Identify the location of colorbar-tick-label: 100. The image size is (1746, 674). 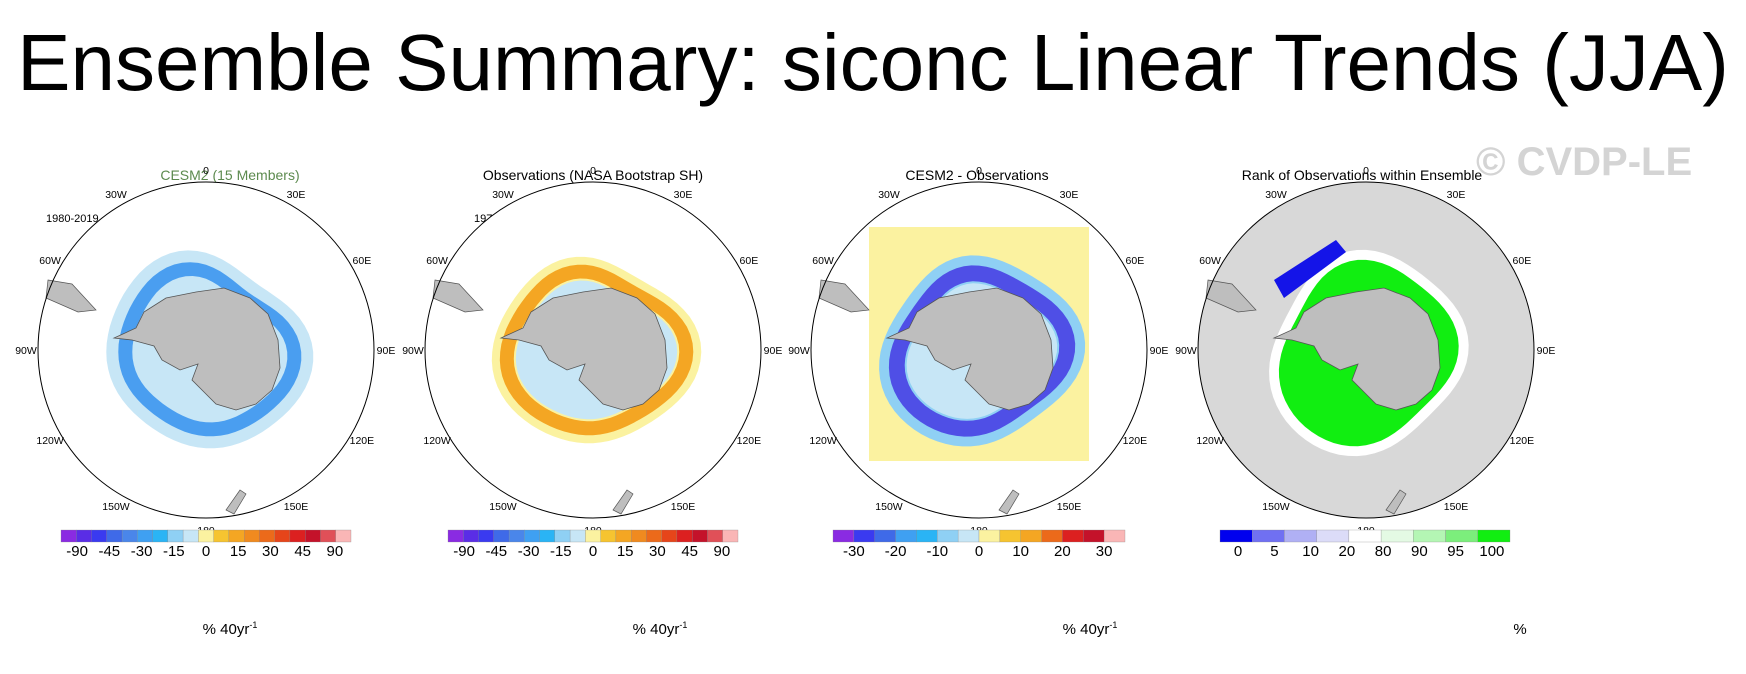
(1491, 551).